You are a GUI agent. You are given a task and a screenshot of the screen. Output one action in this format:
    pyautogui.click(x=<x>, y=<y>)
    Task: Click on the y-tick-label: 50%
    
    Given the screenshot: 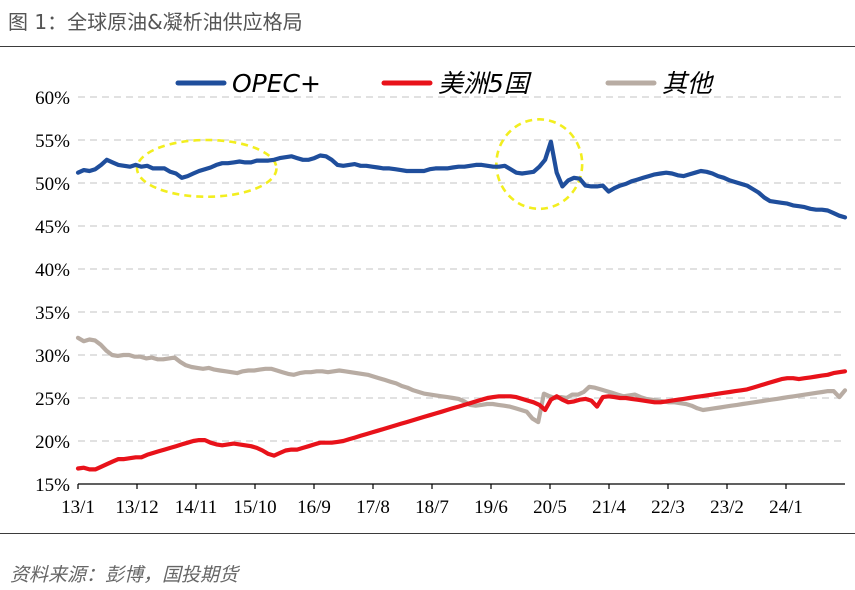 What is the action you would take?
    pyautogui.click(x=52, y=184)
    